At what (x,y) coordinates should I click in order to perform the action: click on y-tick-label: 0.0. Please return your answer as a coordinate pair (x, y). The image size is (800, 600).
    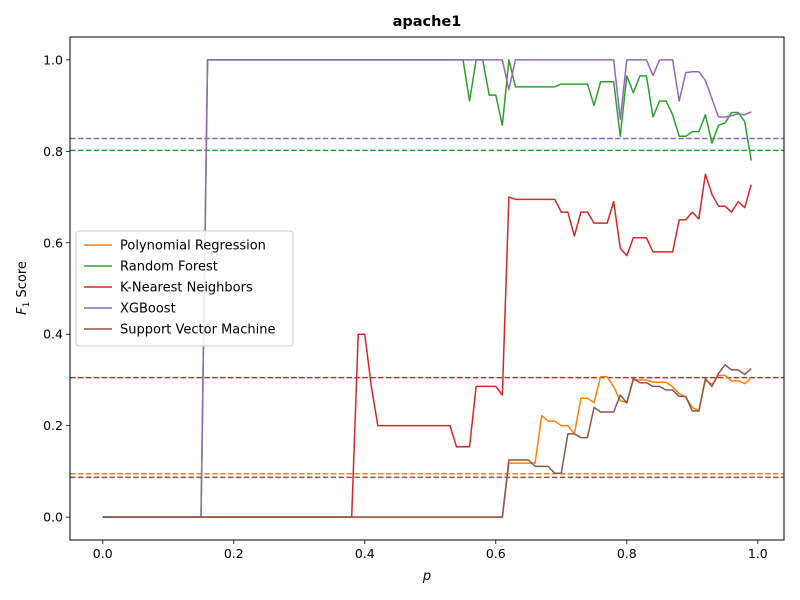
    Looking at the image, I should click on (53, 517).